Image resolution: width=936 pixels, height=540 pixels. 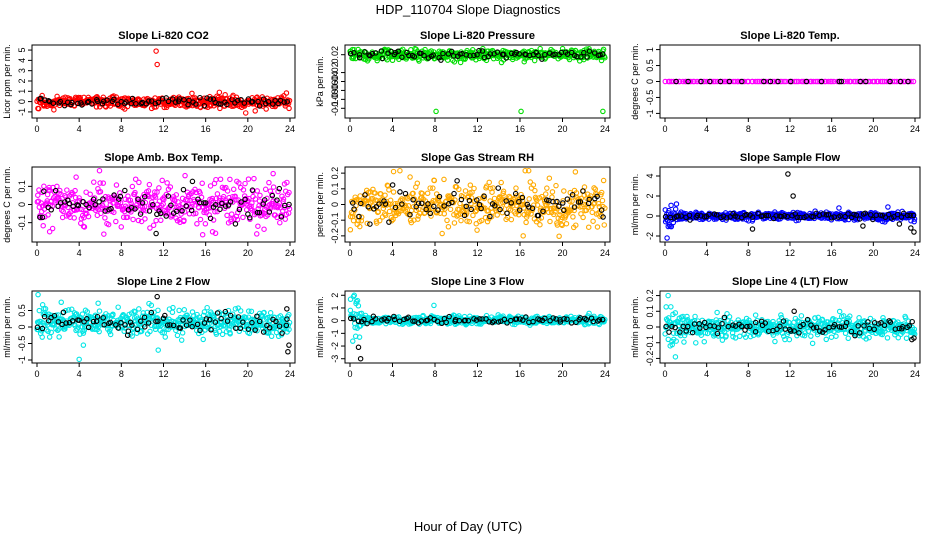 What do you see at coordinates (520, 253) in the screenshot?
I see `x-tick-label: 16` at bounding box center [520, 253].